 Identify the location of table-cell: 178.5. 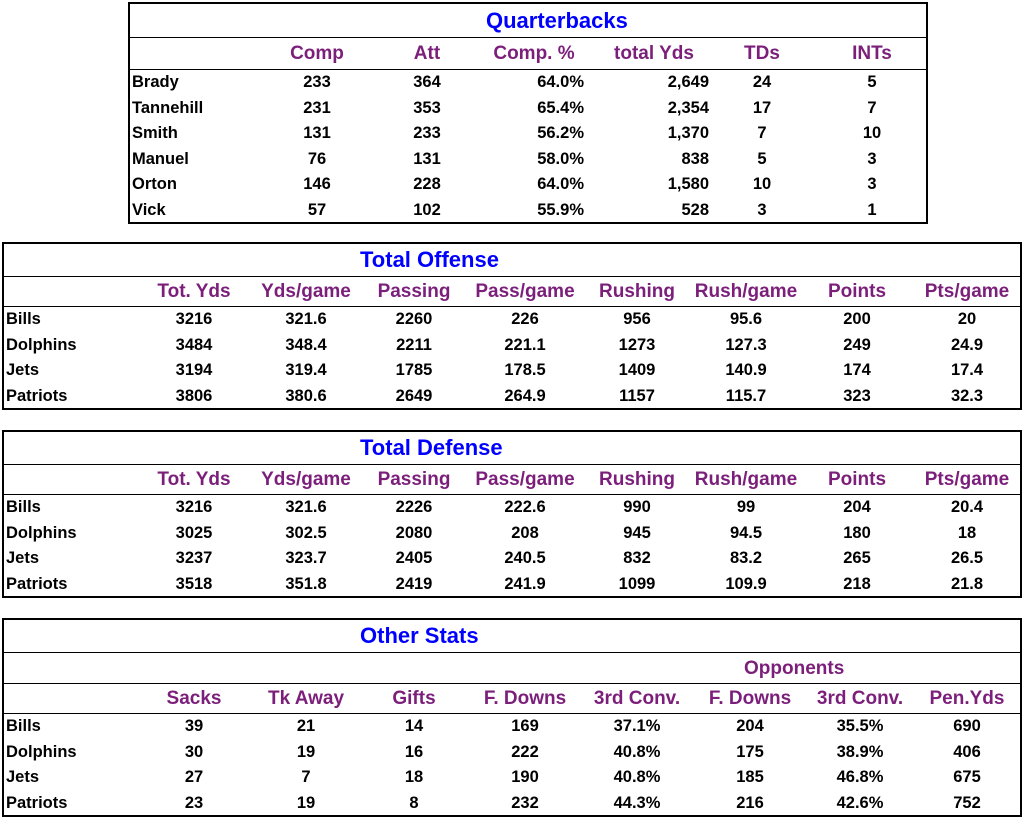
(525, 370).